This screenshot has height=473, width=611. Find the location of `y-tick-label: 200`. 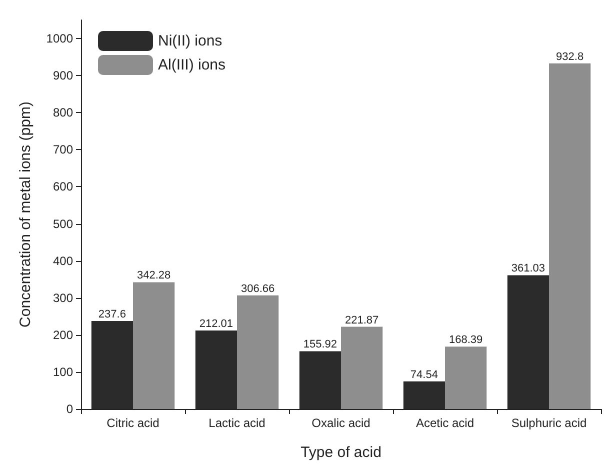

y-tick-label: 200 is located at coordinates (63, 335).